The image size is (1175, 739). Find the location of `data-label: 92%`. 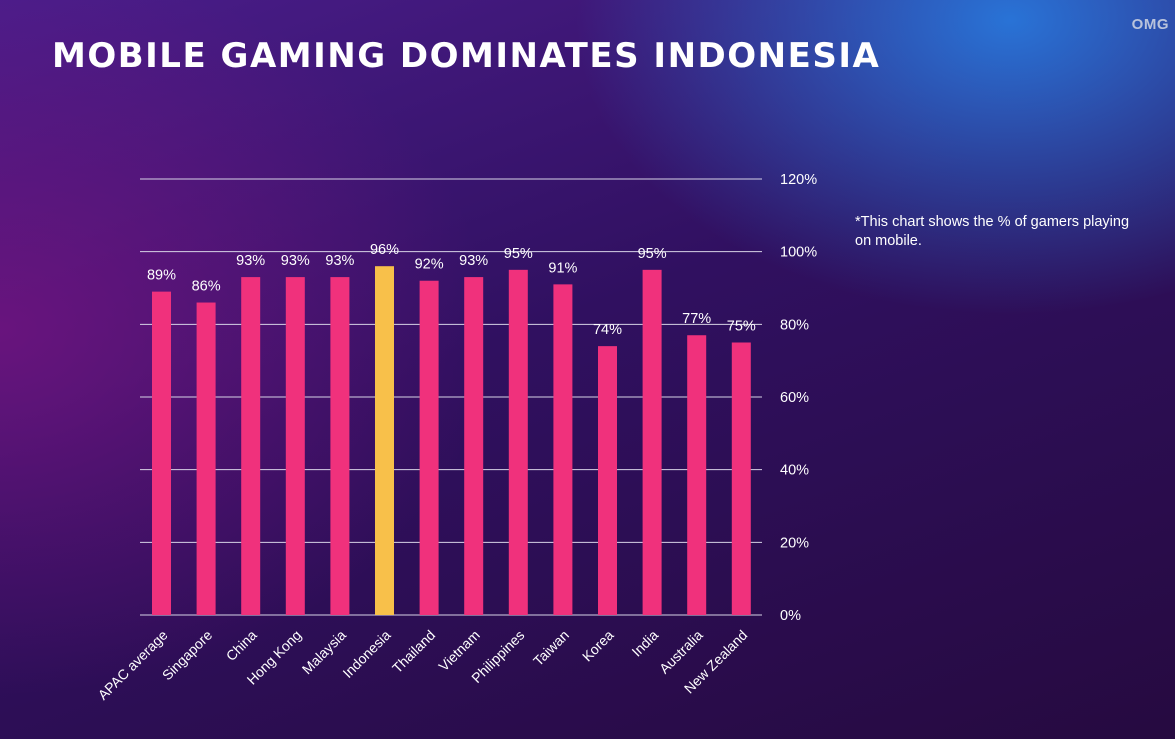

data-label: 92% is located at coordinates (429, 265).